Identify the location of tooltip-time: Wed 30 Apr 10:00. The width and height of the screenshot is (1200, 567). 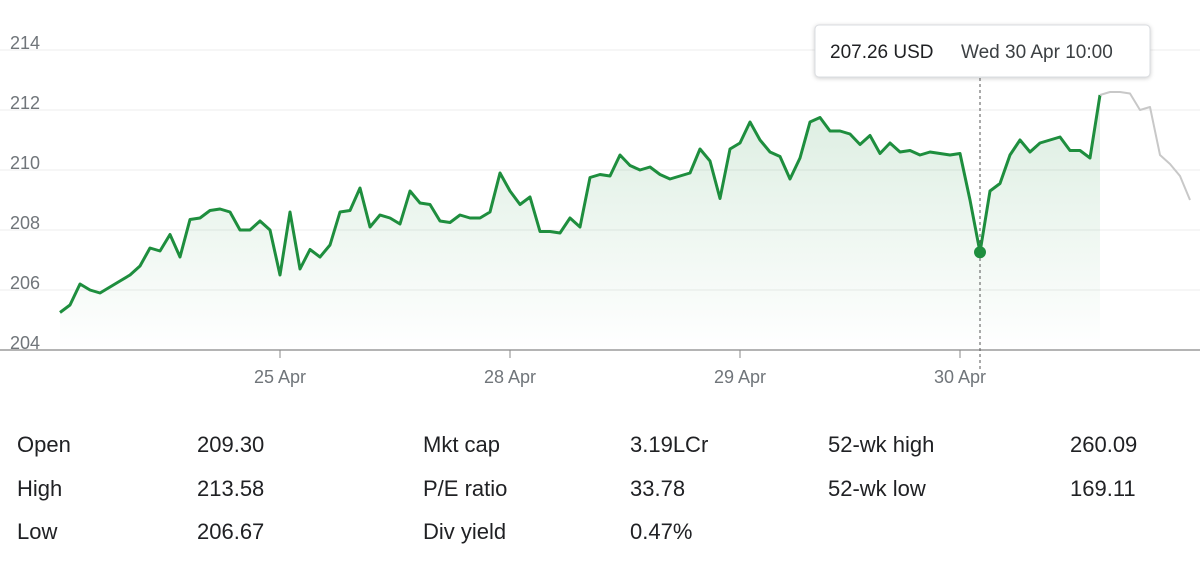
(1037, 52).